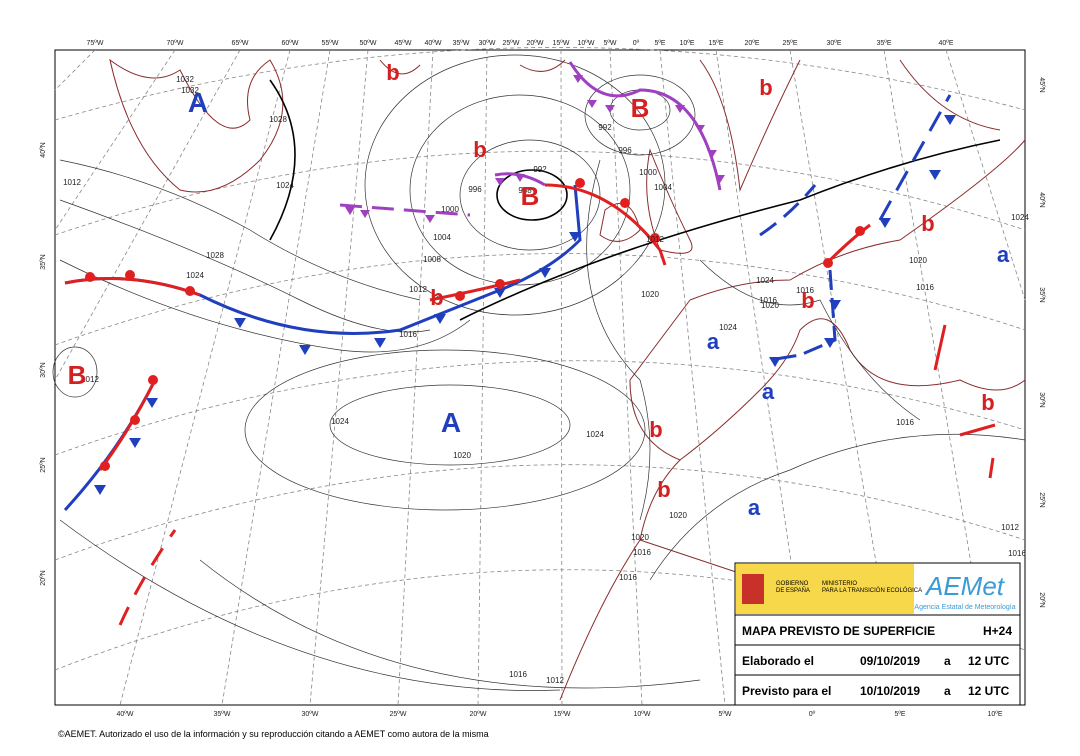 The image size is (1080, 756). I want to click on gov-text: DE ESPAÑA, so click(793, 590).